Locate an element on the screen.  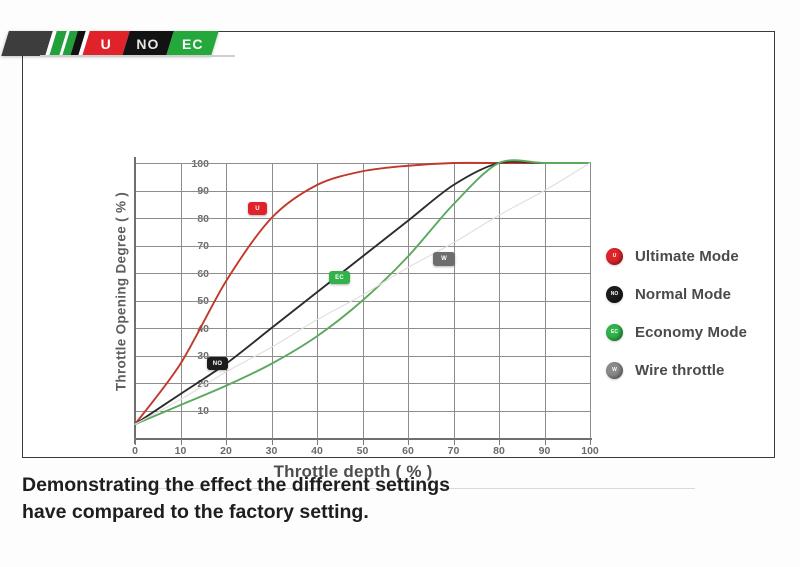
legend-label-ultimate: Ultimate Mode is located at coordinates (687, 256).